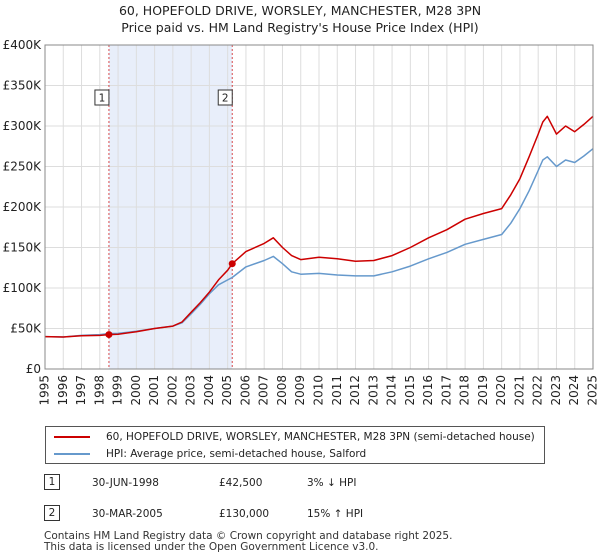 The width and height of the screenshot is (600, 560). Describe the element at coordinates (109, 335) in the screenshot. I see `sale-1-point` at that location.